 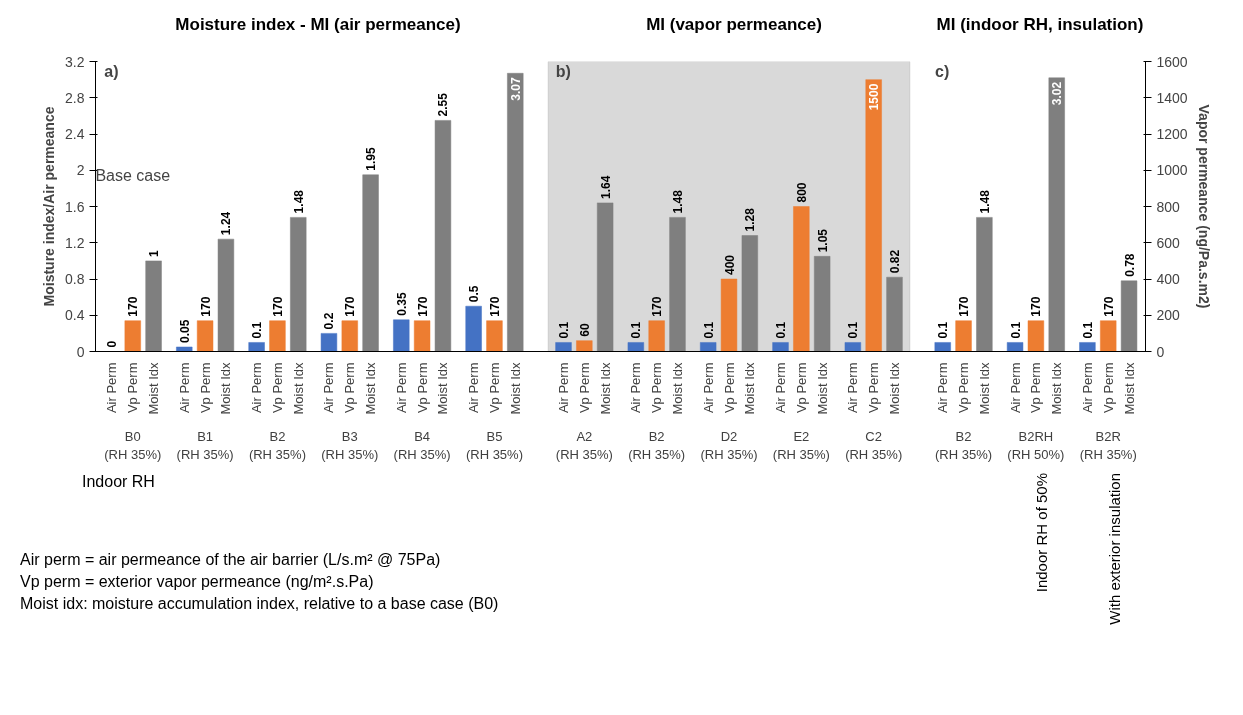 I want to click on data-label: 3.07, so click(x=515, y=88).